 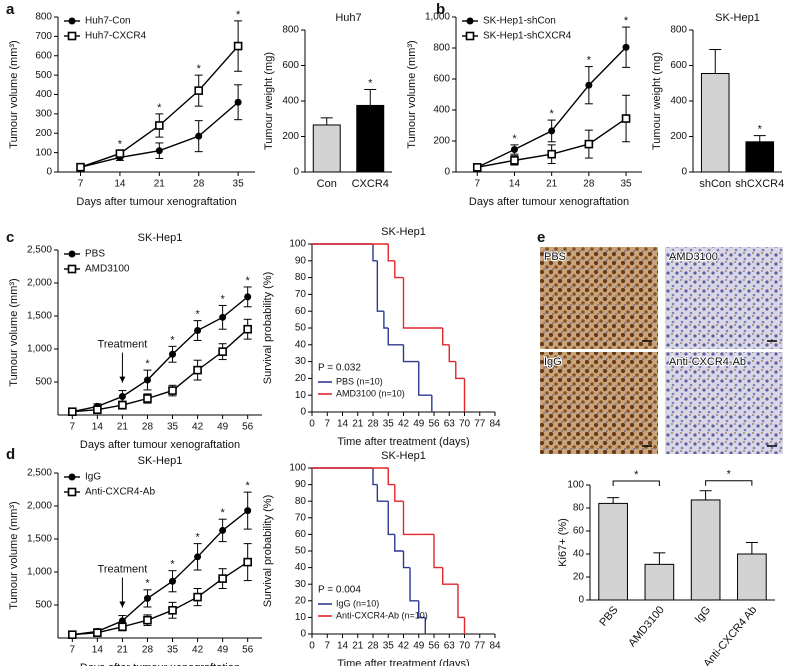 I want to click on panel-letter: d, so click(x=10, y=454).